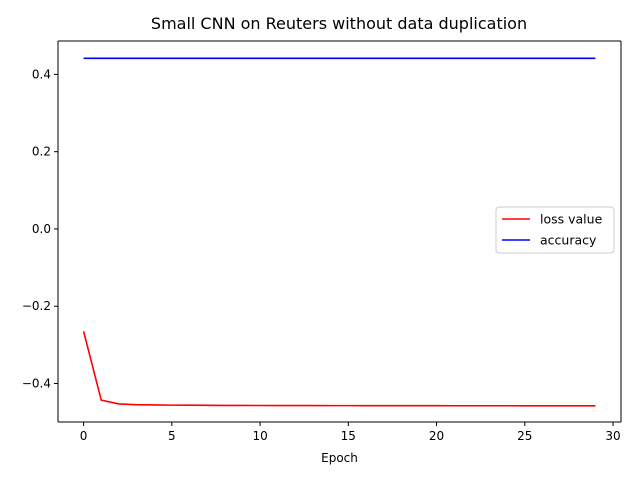 This screenshot has height=480, width=640. I want to click on x-tick-label: 15, so click(348, 436).